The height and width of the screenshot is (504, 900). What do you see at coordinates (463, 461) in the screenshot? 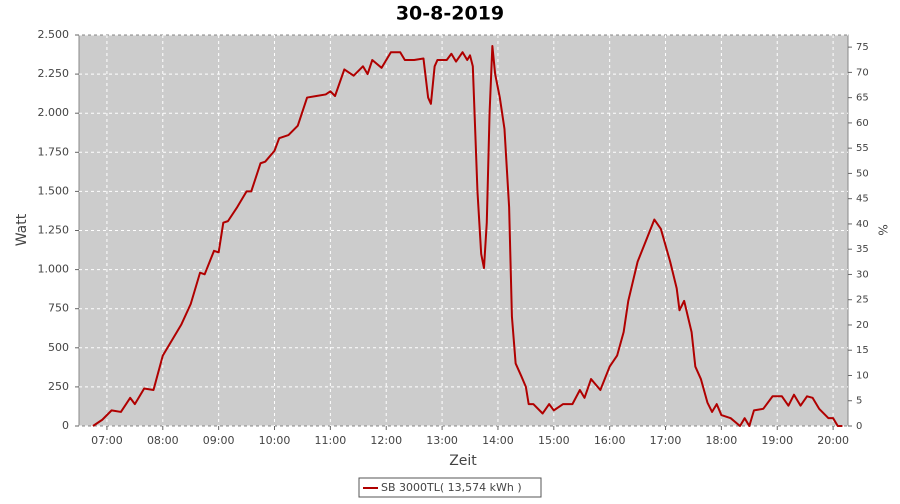
I see `x-axis-label: Zeit` at bounding box center [463, 461].